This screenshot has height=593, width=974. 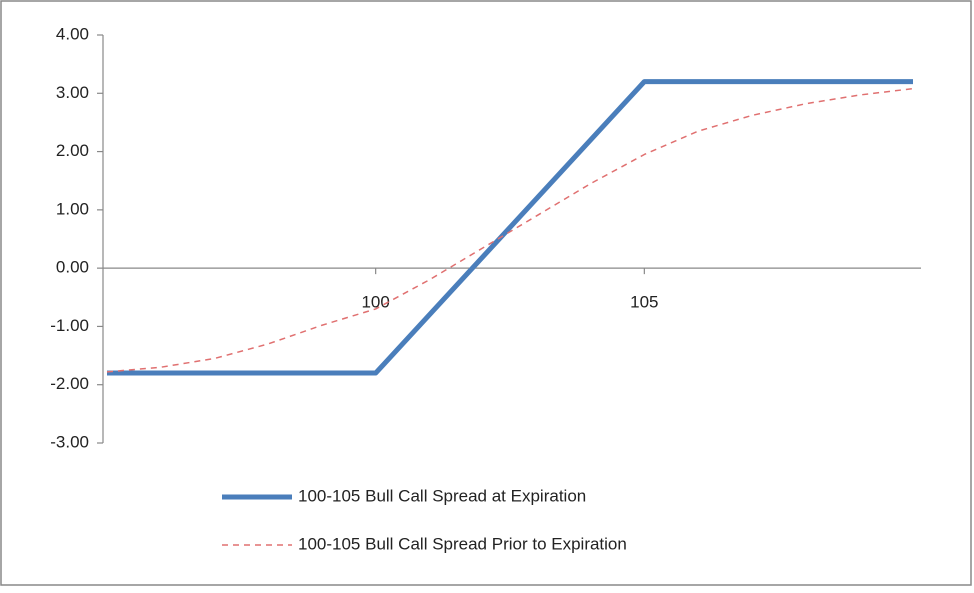 I want to click on y-tick-label: 0.00, so click(x=72, y=267).